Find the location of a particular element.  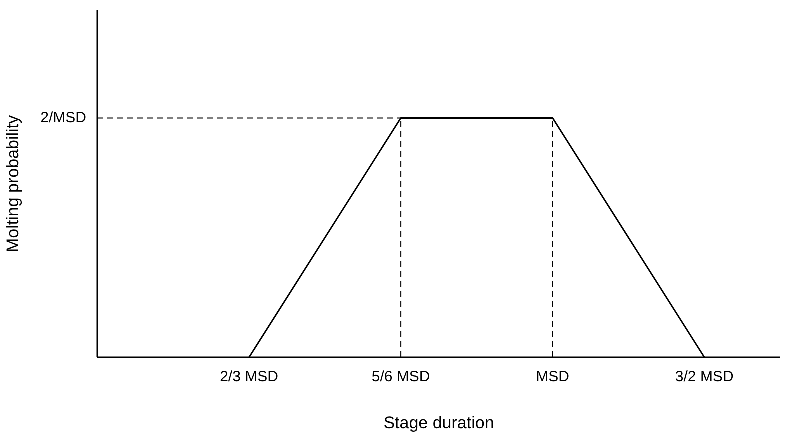

x-tick-label: 5/6 MSD is located at coordinates (401, 377).